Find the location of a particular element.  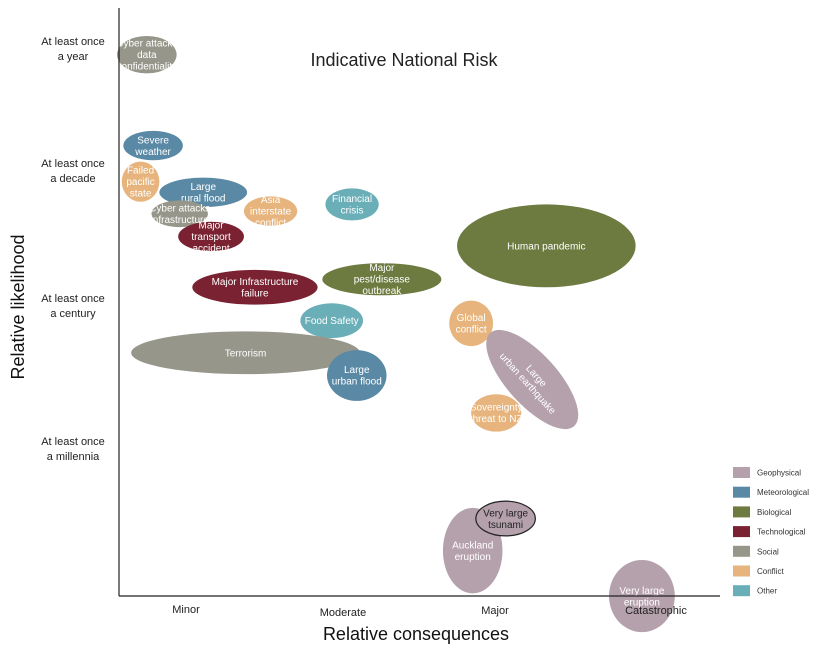

risk-label: Sovereignty threat to NZ is located at coordinates (496, 414).